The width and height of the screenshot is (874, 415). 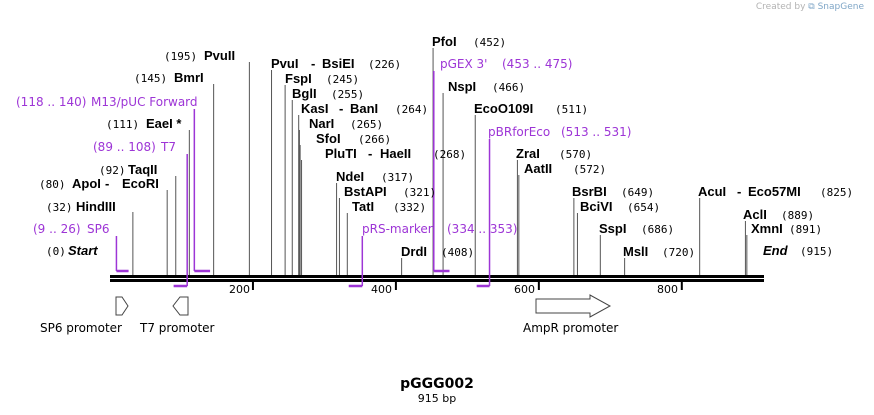 I want to click on site-pos: (889), so click(x=798, y=215).